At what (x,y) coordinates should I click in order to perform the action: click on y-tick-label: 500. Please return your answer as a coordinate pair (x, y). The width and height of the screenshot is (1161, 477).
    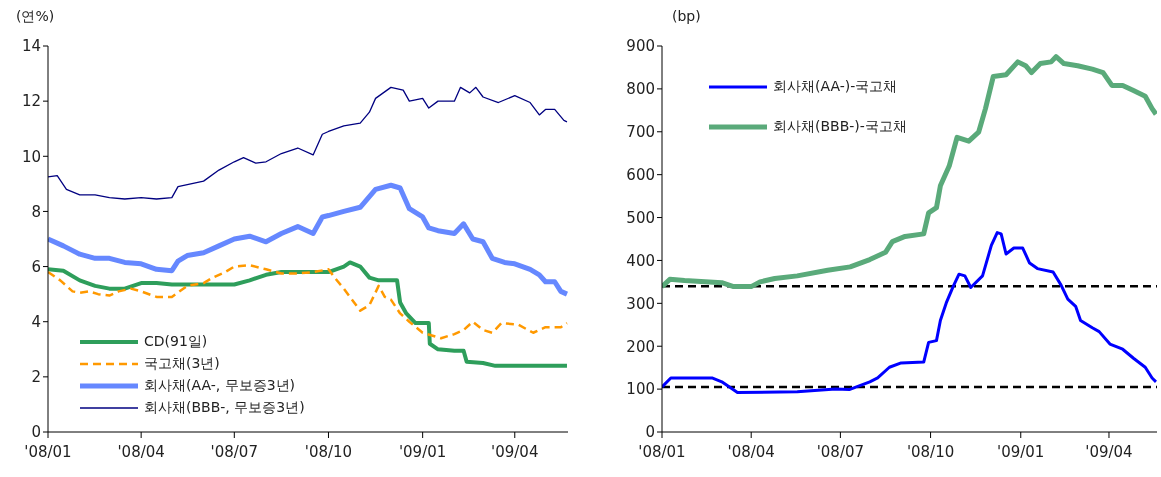
    Looking at the image, I should click on (641, 217).